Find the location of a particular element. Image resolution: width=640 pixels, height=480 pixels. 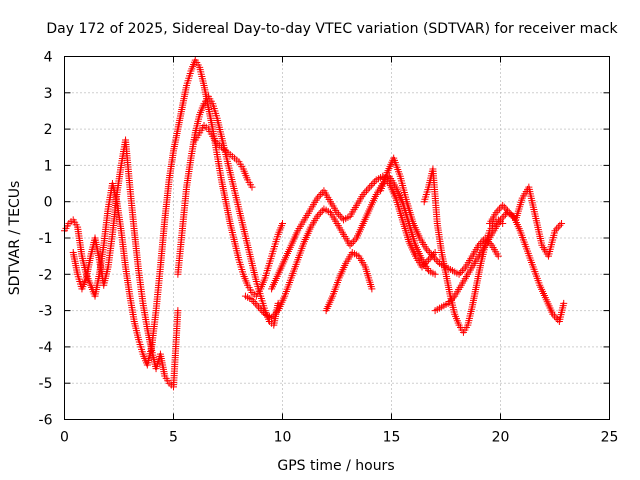

y-tick-label: 3 is located at coordinates (48, 94).